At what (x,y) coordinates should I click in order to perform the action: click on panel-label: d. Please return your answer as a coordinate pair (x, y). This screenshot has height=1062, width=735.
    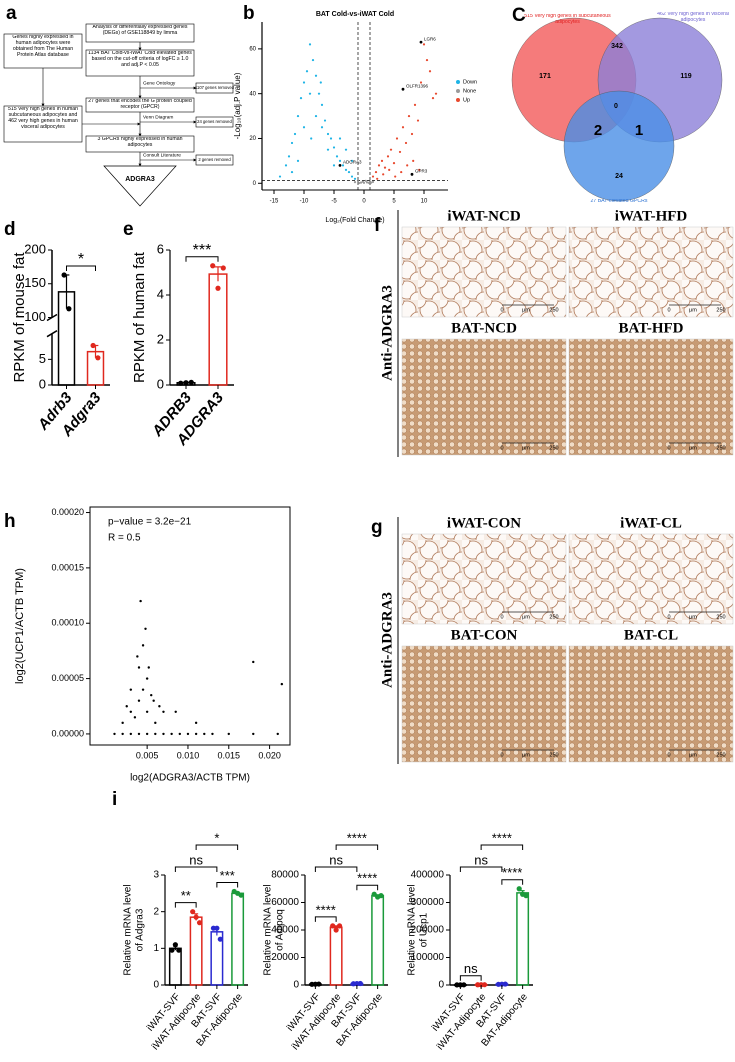
    Looking at the image, I should click on (10, 229).